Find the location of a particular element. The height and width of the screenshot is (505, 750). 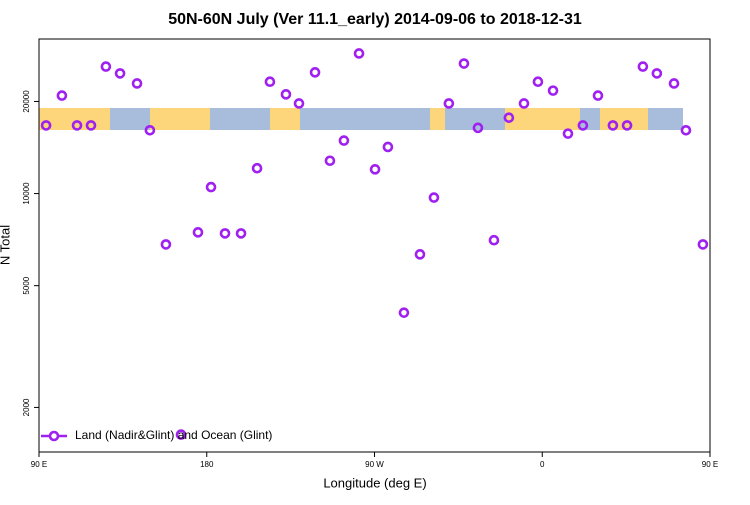

x-axis-label: Longitude (deg E) is located at coordinates (374, 482).